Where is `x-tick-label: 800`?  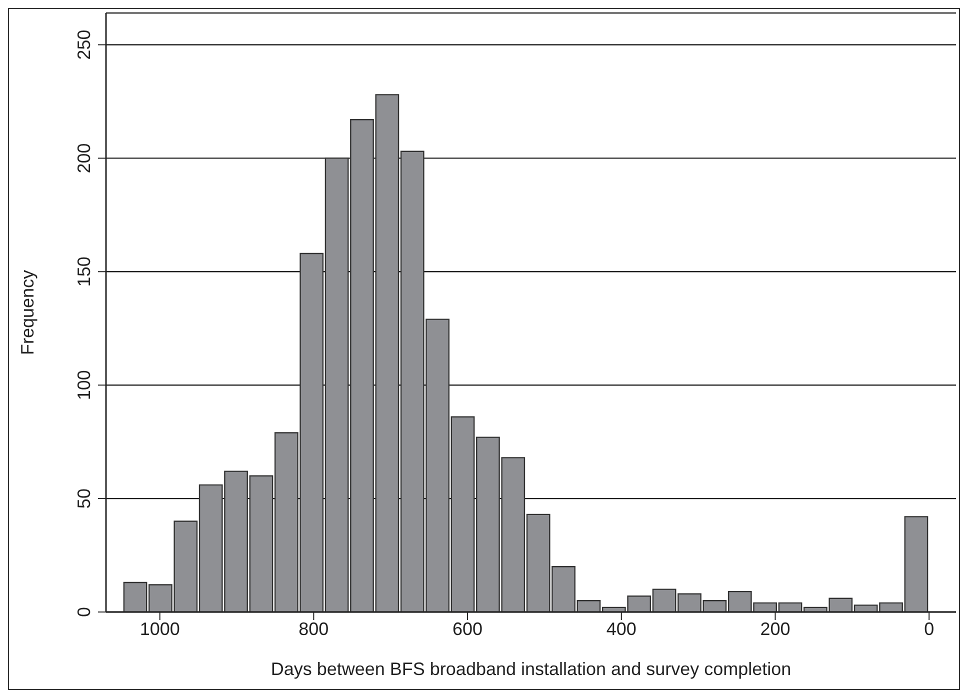
x-tick-label: 800 is located at coordinates (313, 628).